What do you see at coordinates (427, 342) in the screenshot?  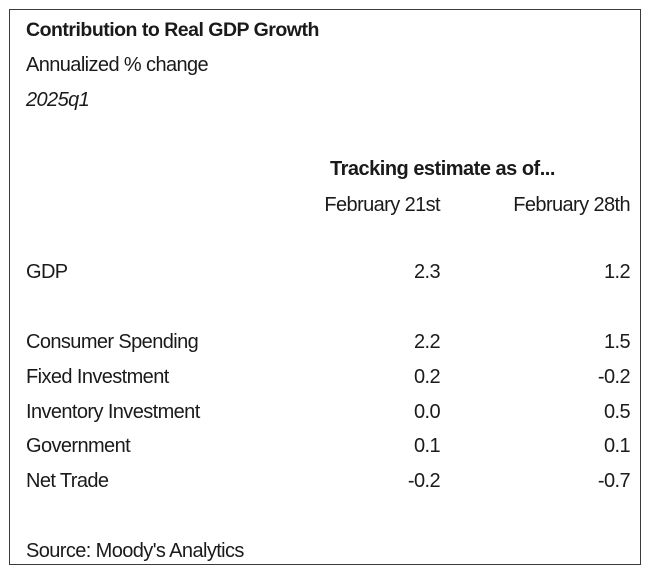 I see `row-value-feb-21: 2.2` at bounding box center [427, 342].